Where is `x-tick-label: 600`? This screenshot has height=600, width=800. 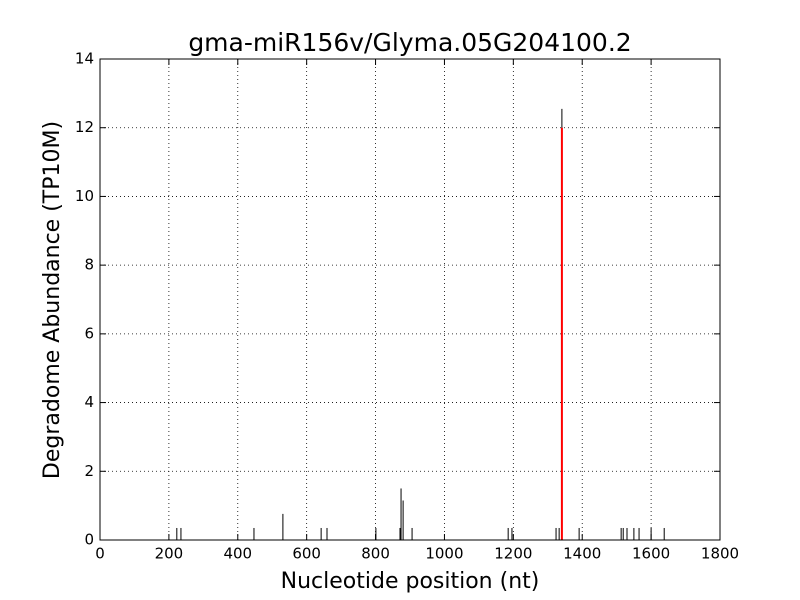 x-tick-label: 600 is located at coordinates (306, 554).